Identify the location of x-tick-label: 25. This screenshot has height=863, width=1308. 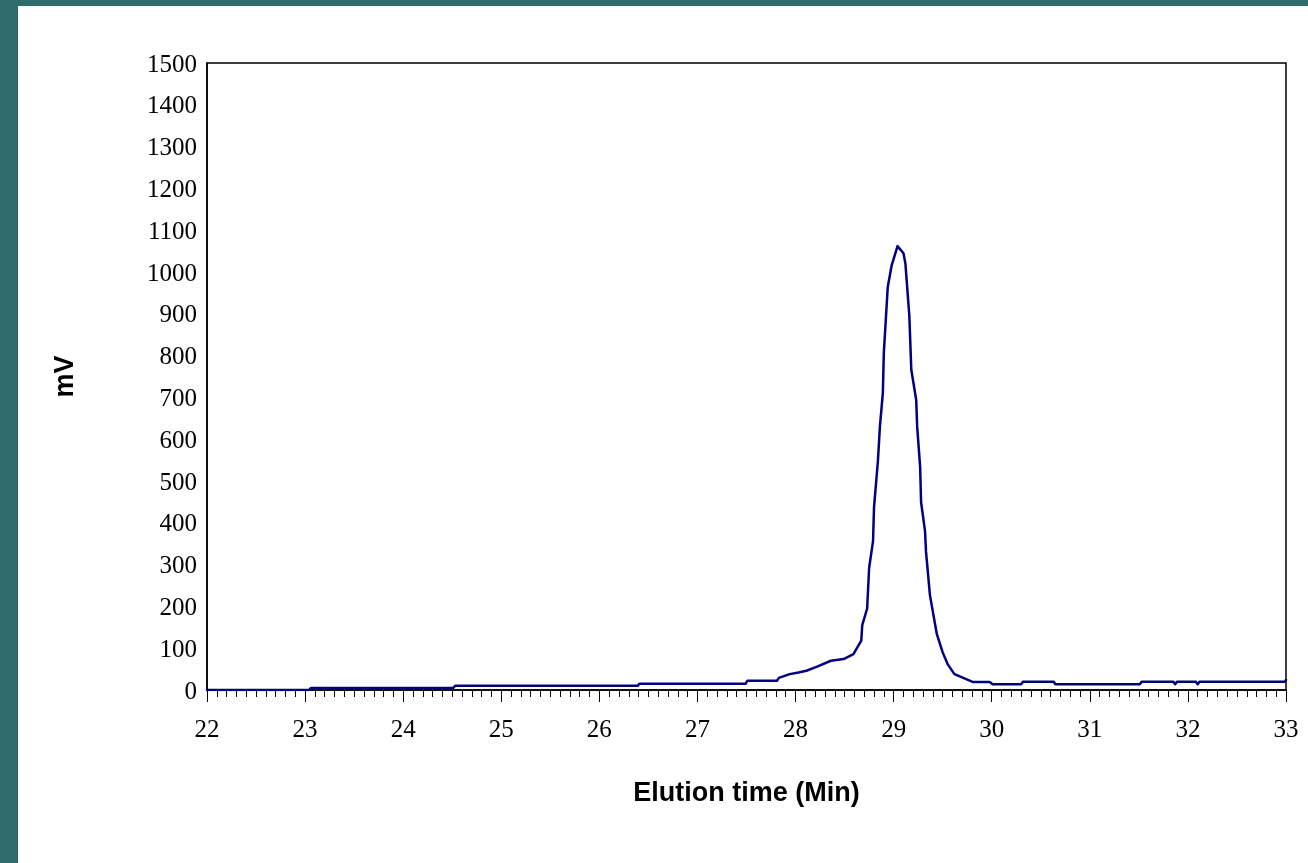
(501, 728).